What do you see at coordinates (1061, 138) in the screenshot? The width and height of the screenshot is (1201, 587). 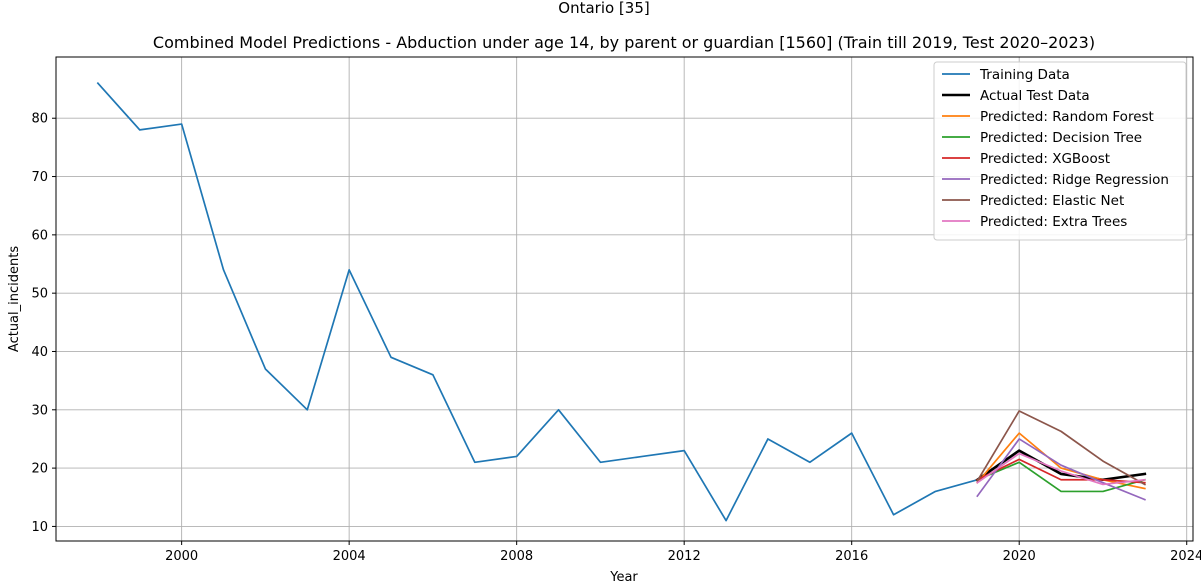 I see `legend-label-predicted-decision-tree: Predicted: Decision Tree` at bounding box center [1061, 138].